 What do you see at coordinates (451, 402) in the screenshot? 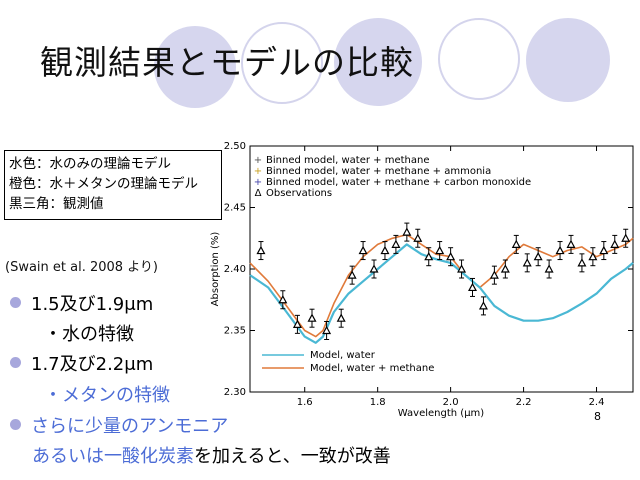
I see `x-tick-label: 2.0` at bounding box center [451, 402].